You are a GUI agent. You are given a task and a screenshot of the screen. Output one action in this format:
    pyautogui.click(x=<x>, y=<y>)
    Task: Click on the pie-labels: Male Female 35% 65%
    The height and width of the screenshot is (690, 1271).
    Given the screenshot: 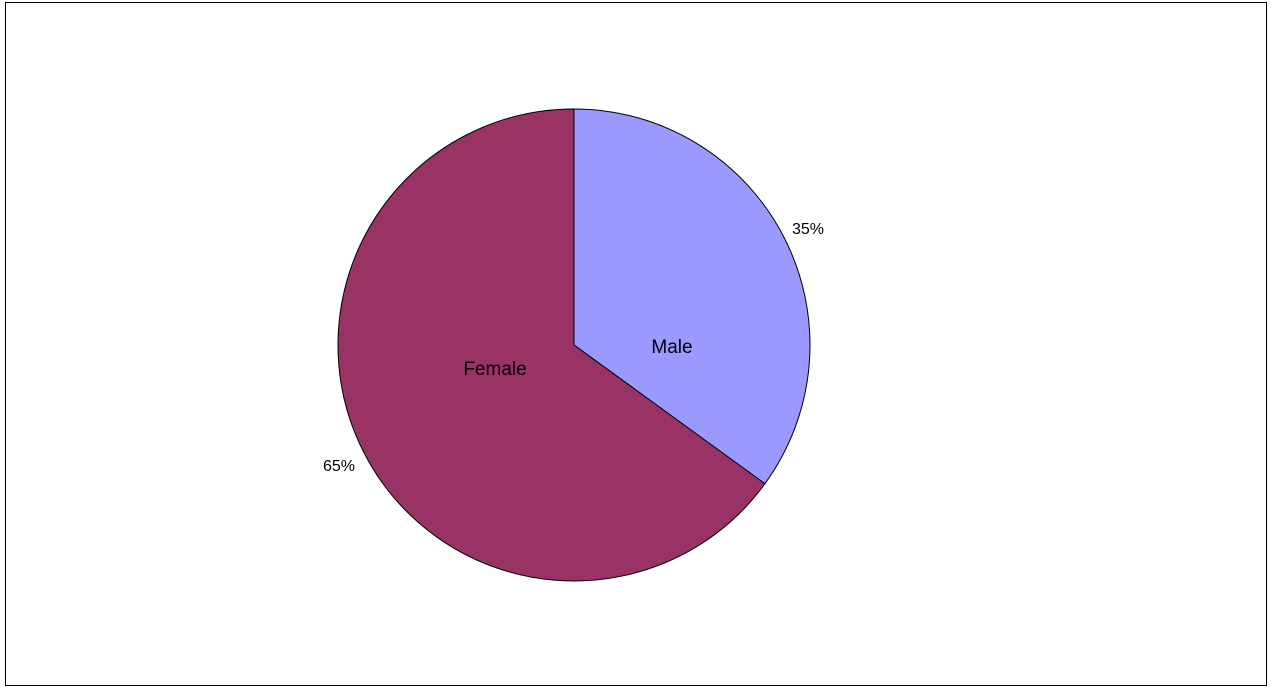 What is the action you would take?
    pyautogui.click(x=573, y=348)
    